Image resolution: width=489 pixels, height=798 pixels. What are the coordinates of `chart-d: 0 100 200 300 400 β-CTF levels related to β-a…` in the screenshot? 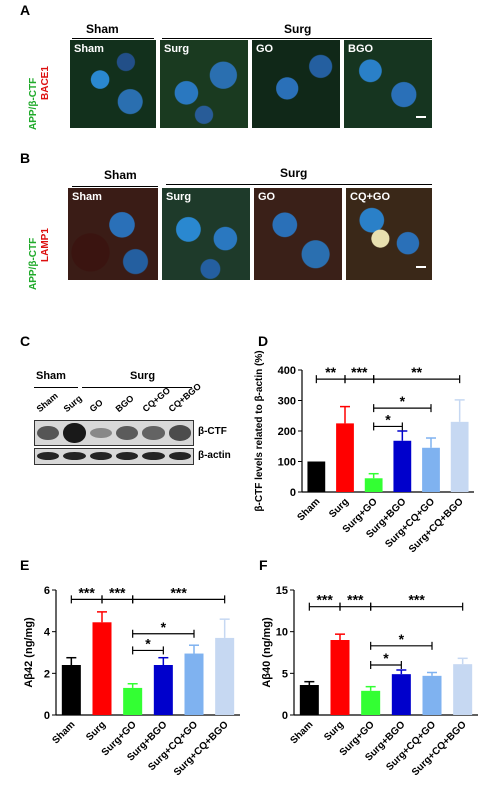 It's located at (364, 452).